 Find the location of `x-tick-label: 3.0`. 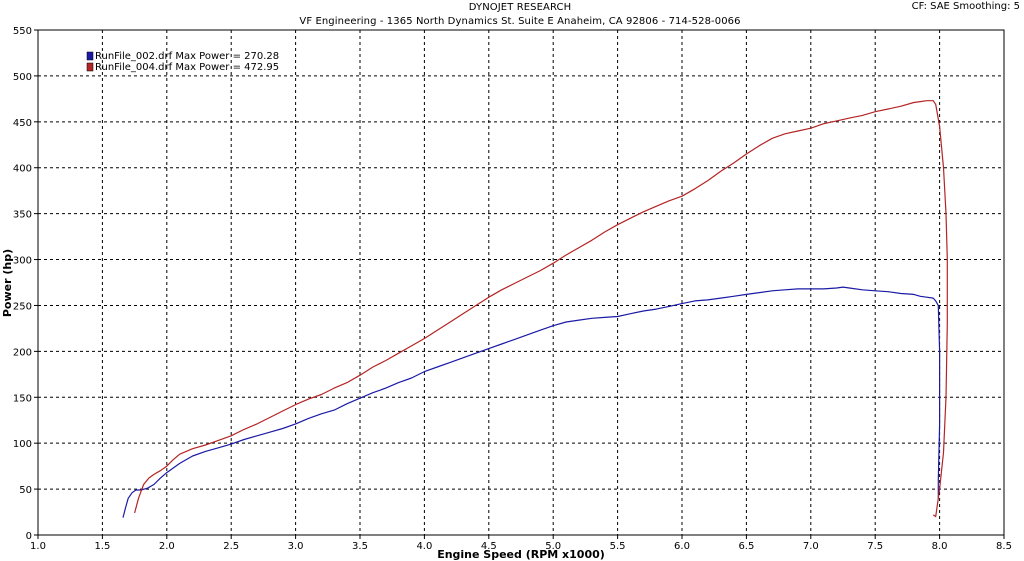

x-tick-label: 3.0 is located at coordinates (296, 546).